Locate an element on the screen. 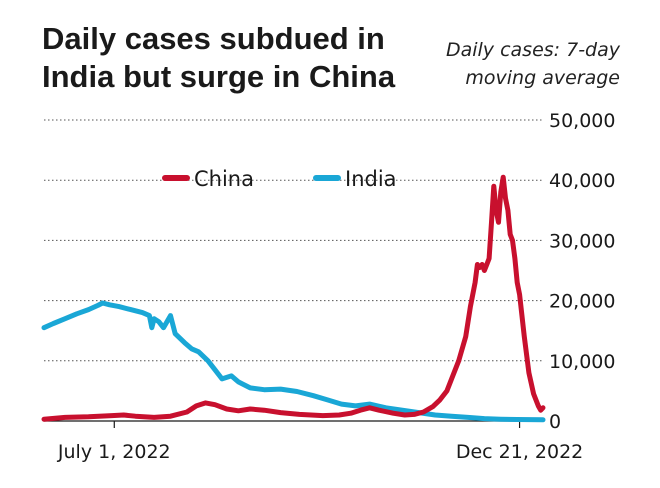  y-tick-label: 50,000 is located at coordinates (582, 121).